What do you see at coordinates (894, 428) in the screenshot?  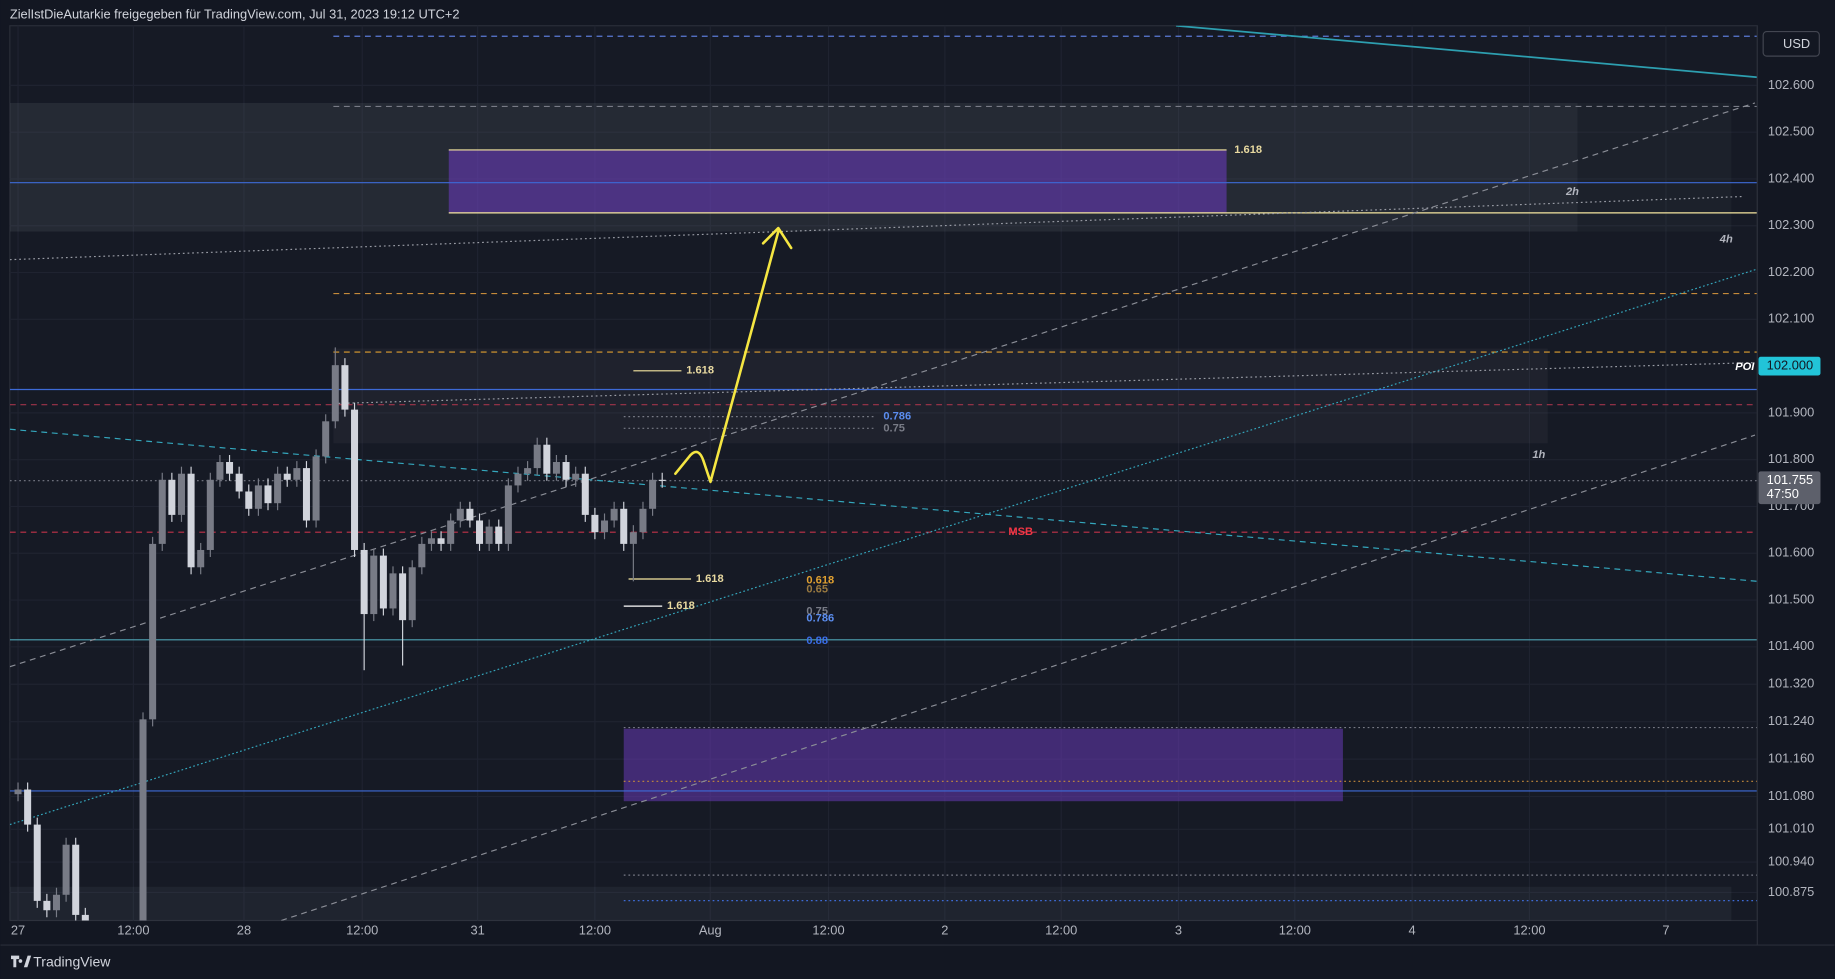 I see `annotation: 0.75` at bounding box center [894, 428].